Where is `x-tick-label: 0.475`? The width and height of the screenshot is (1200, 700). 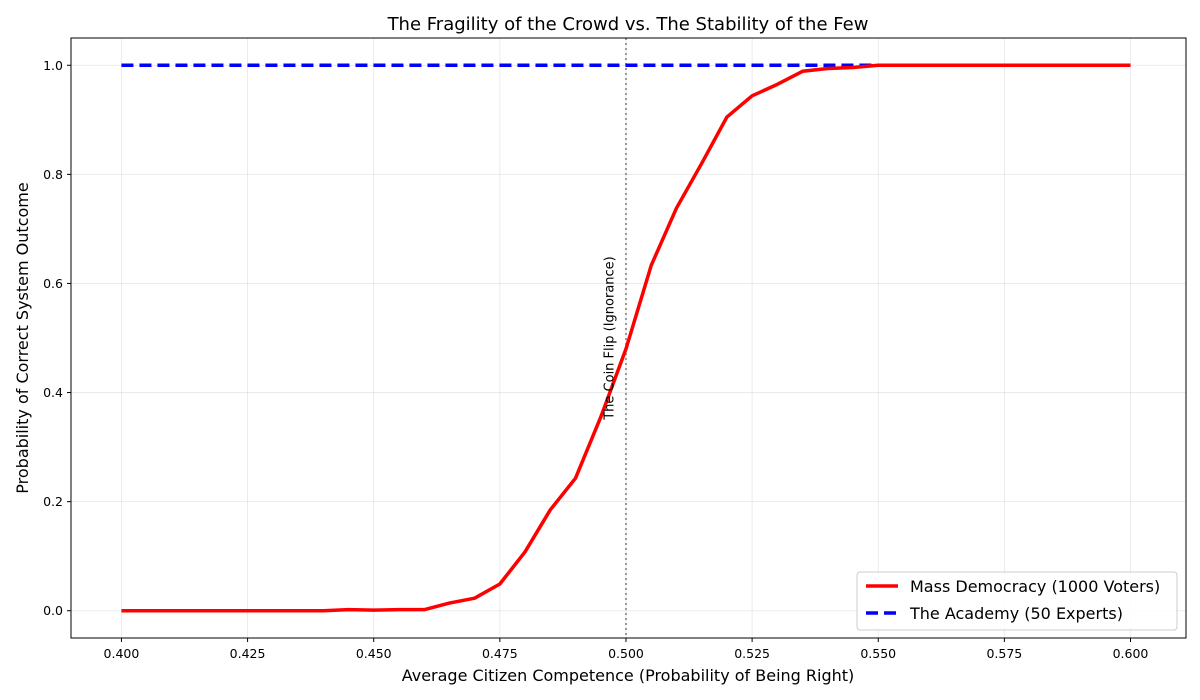
x-tick-label: 0.475 is located at coordinates (500, 653).